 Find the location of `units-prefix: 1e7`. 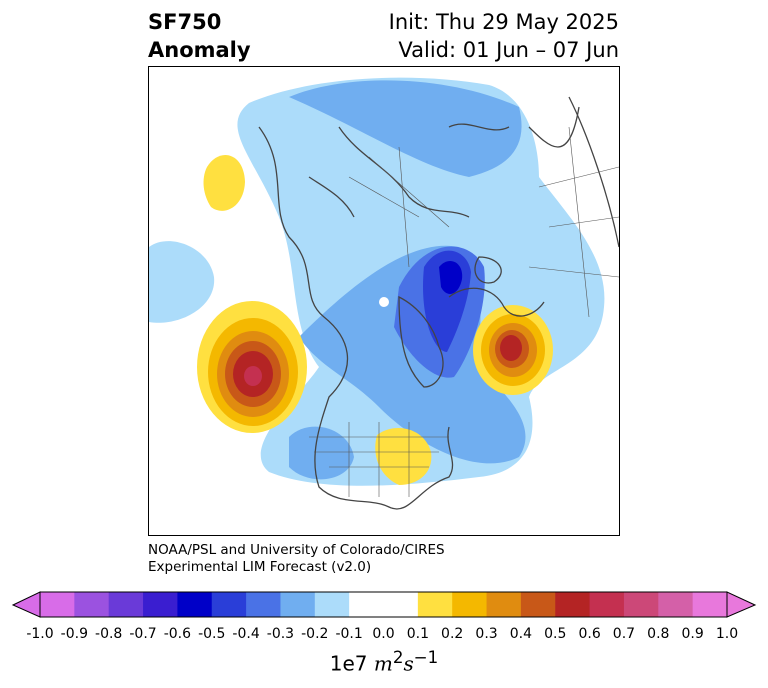

units-prefix: 1e7 is located at coordinates (348, 663).